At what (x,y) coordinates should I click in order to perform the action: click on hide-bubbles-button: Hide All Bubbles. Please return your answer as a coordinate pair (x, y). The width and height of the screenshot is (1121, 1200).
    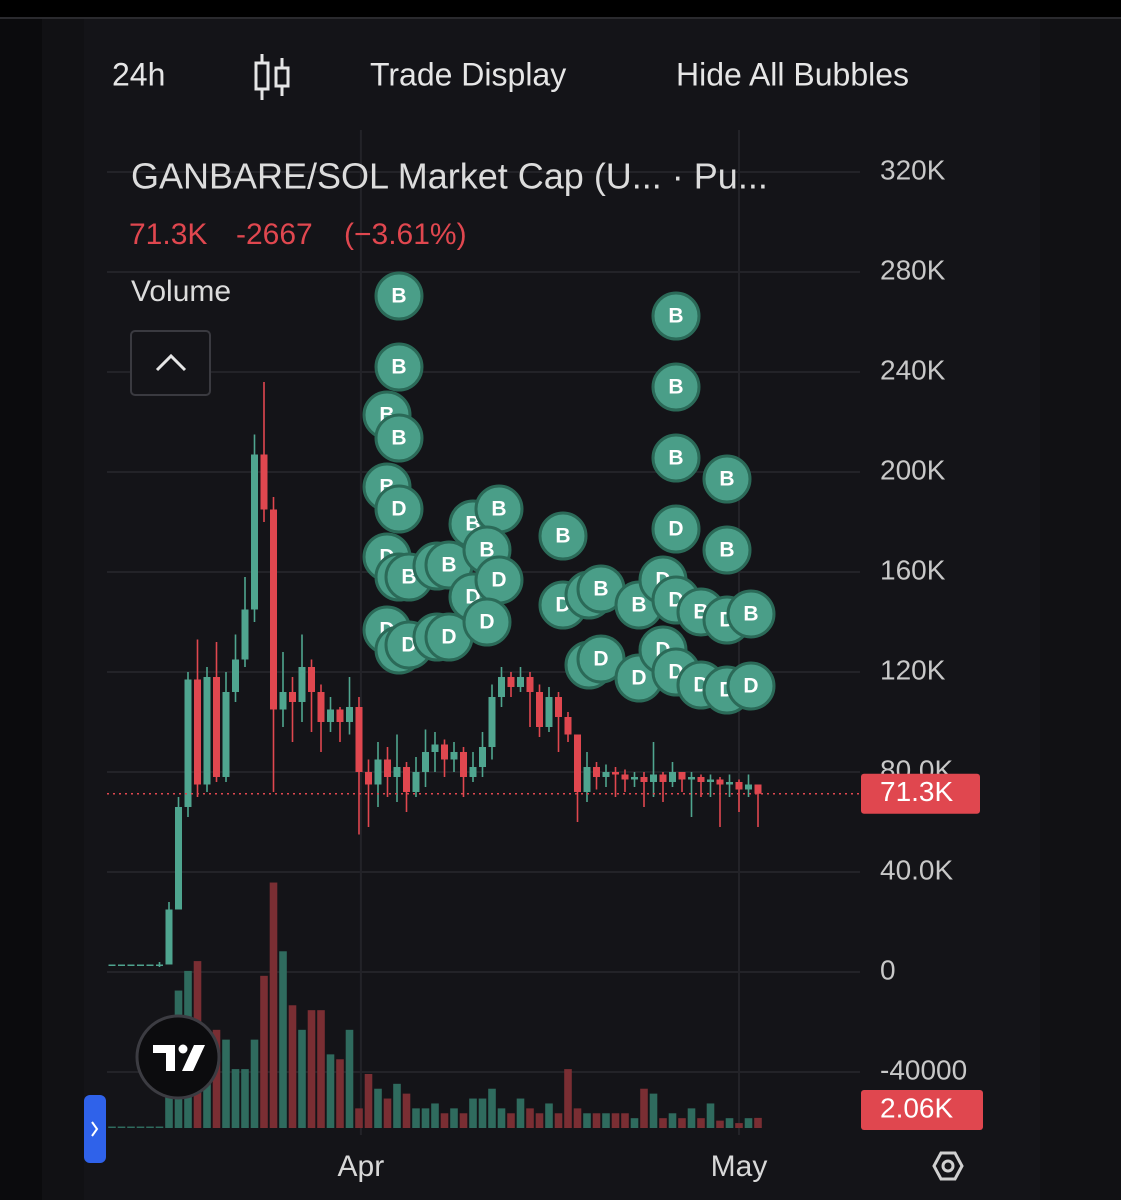
    Looking at the image, I should click on (792, 74).